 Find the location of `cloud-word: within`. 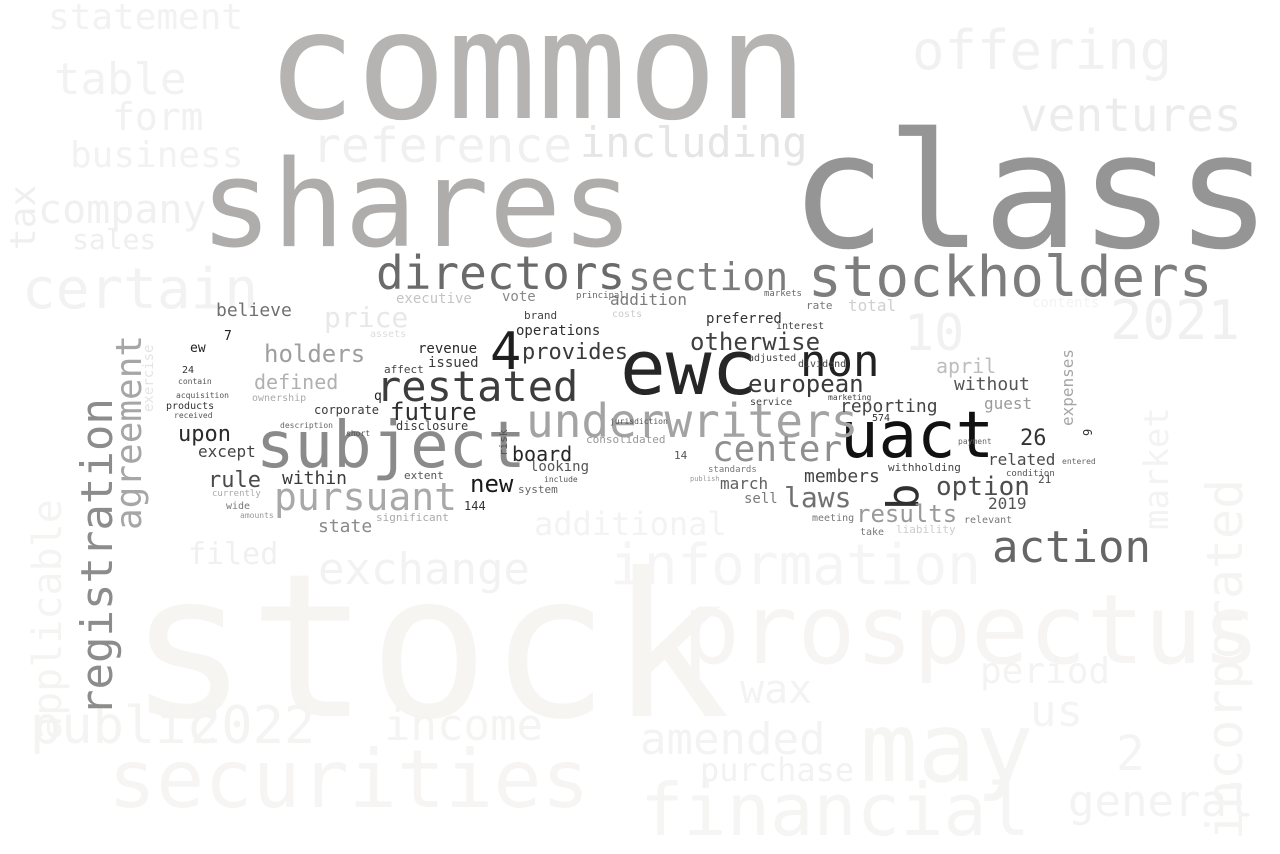

cloud-word: within is located at coordinates (315, 478).